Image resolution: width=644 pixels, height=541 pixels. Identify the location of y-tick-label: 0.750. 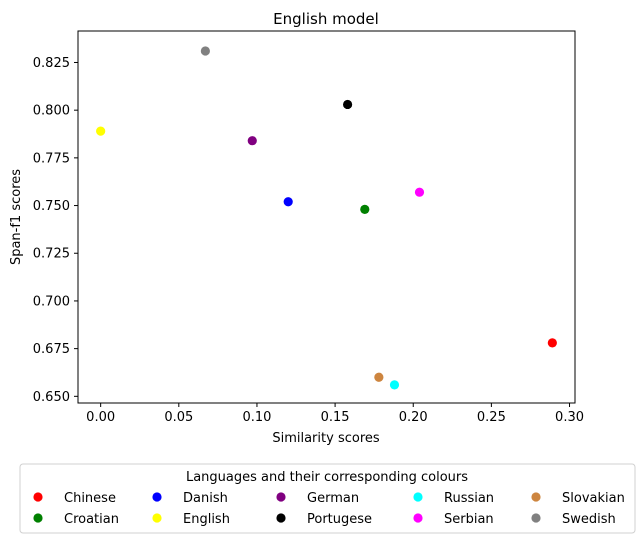
(51, 206).